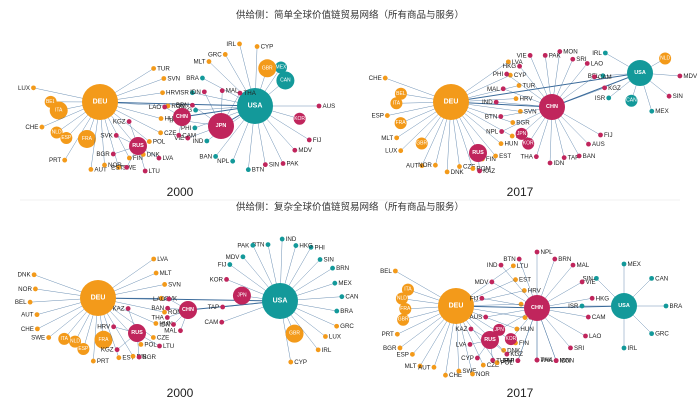 The width and height of the screenshot is (700, 402). I want to click on node-label: THA, so click(547, 360).